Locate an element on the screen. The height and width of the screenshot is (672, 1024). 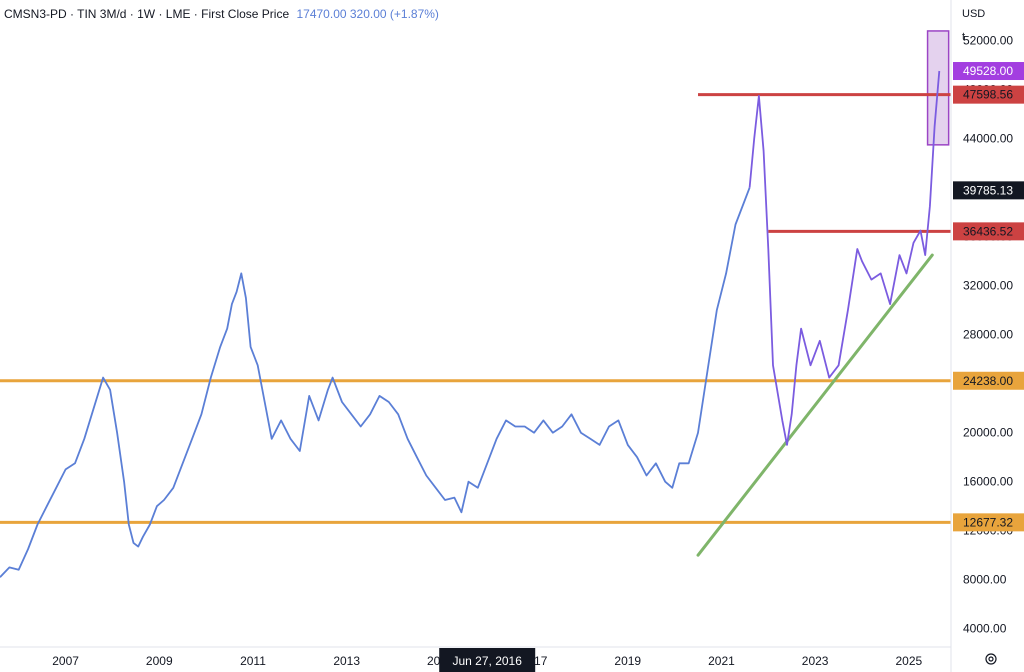
crosshair-price-label: 39785.13 is located at coordinates (988, 190).